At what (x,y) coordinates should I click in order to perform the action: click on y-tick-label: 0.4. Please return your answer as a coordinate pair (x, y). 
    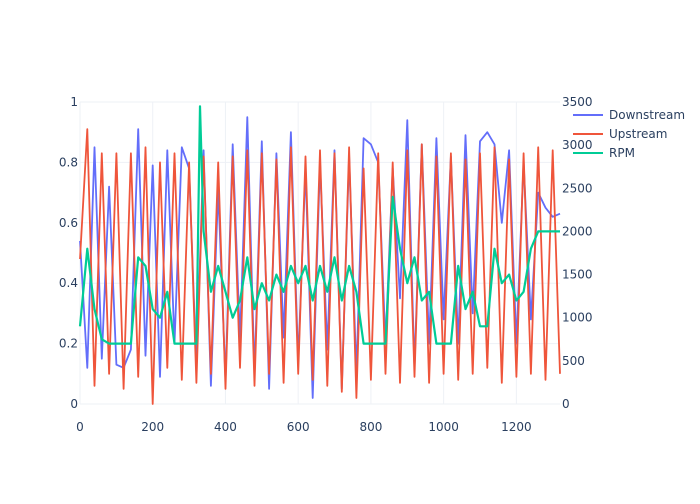
    Looking at the image, I should click on (68, 283).